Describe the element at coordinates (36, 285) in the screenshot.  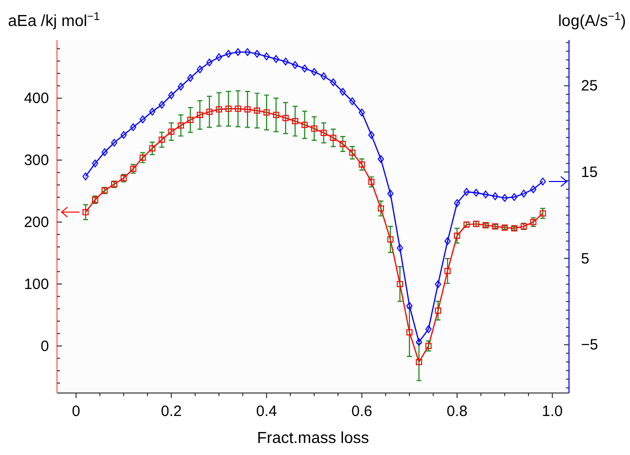
I see `y-tick-label: 100` at that location.